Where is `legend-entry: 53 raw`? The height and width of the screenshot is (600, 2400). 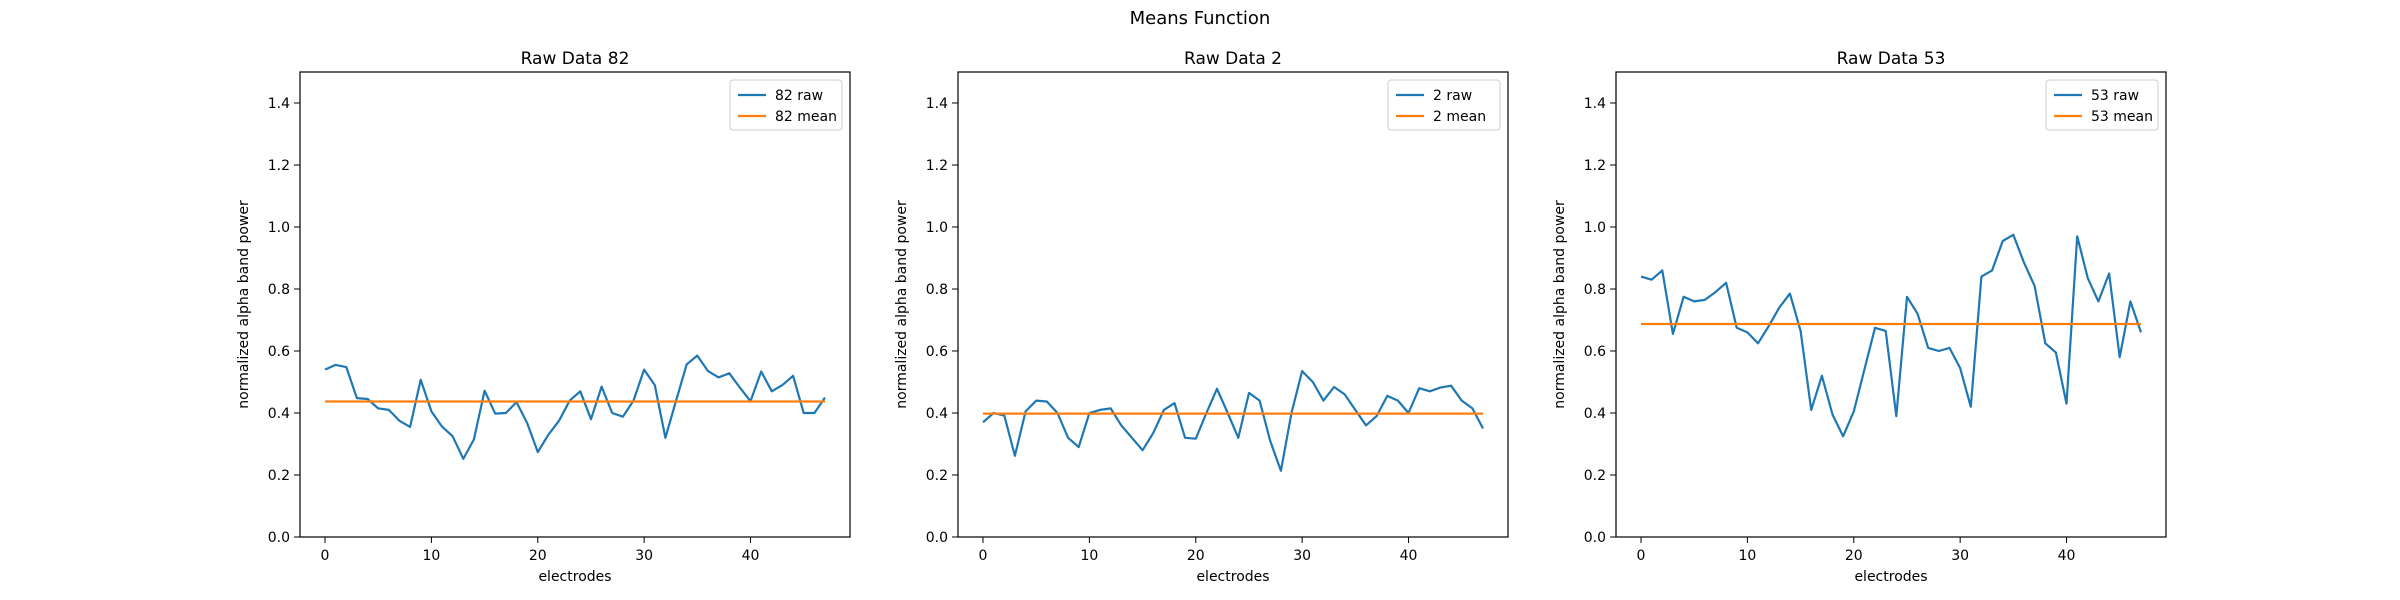
legend-entry: 53 raw is located at coordinates (2115, 96).